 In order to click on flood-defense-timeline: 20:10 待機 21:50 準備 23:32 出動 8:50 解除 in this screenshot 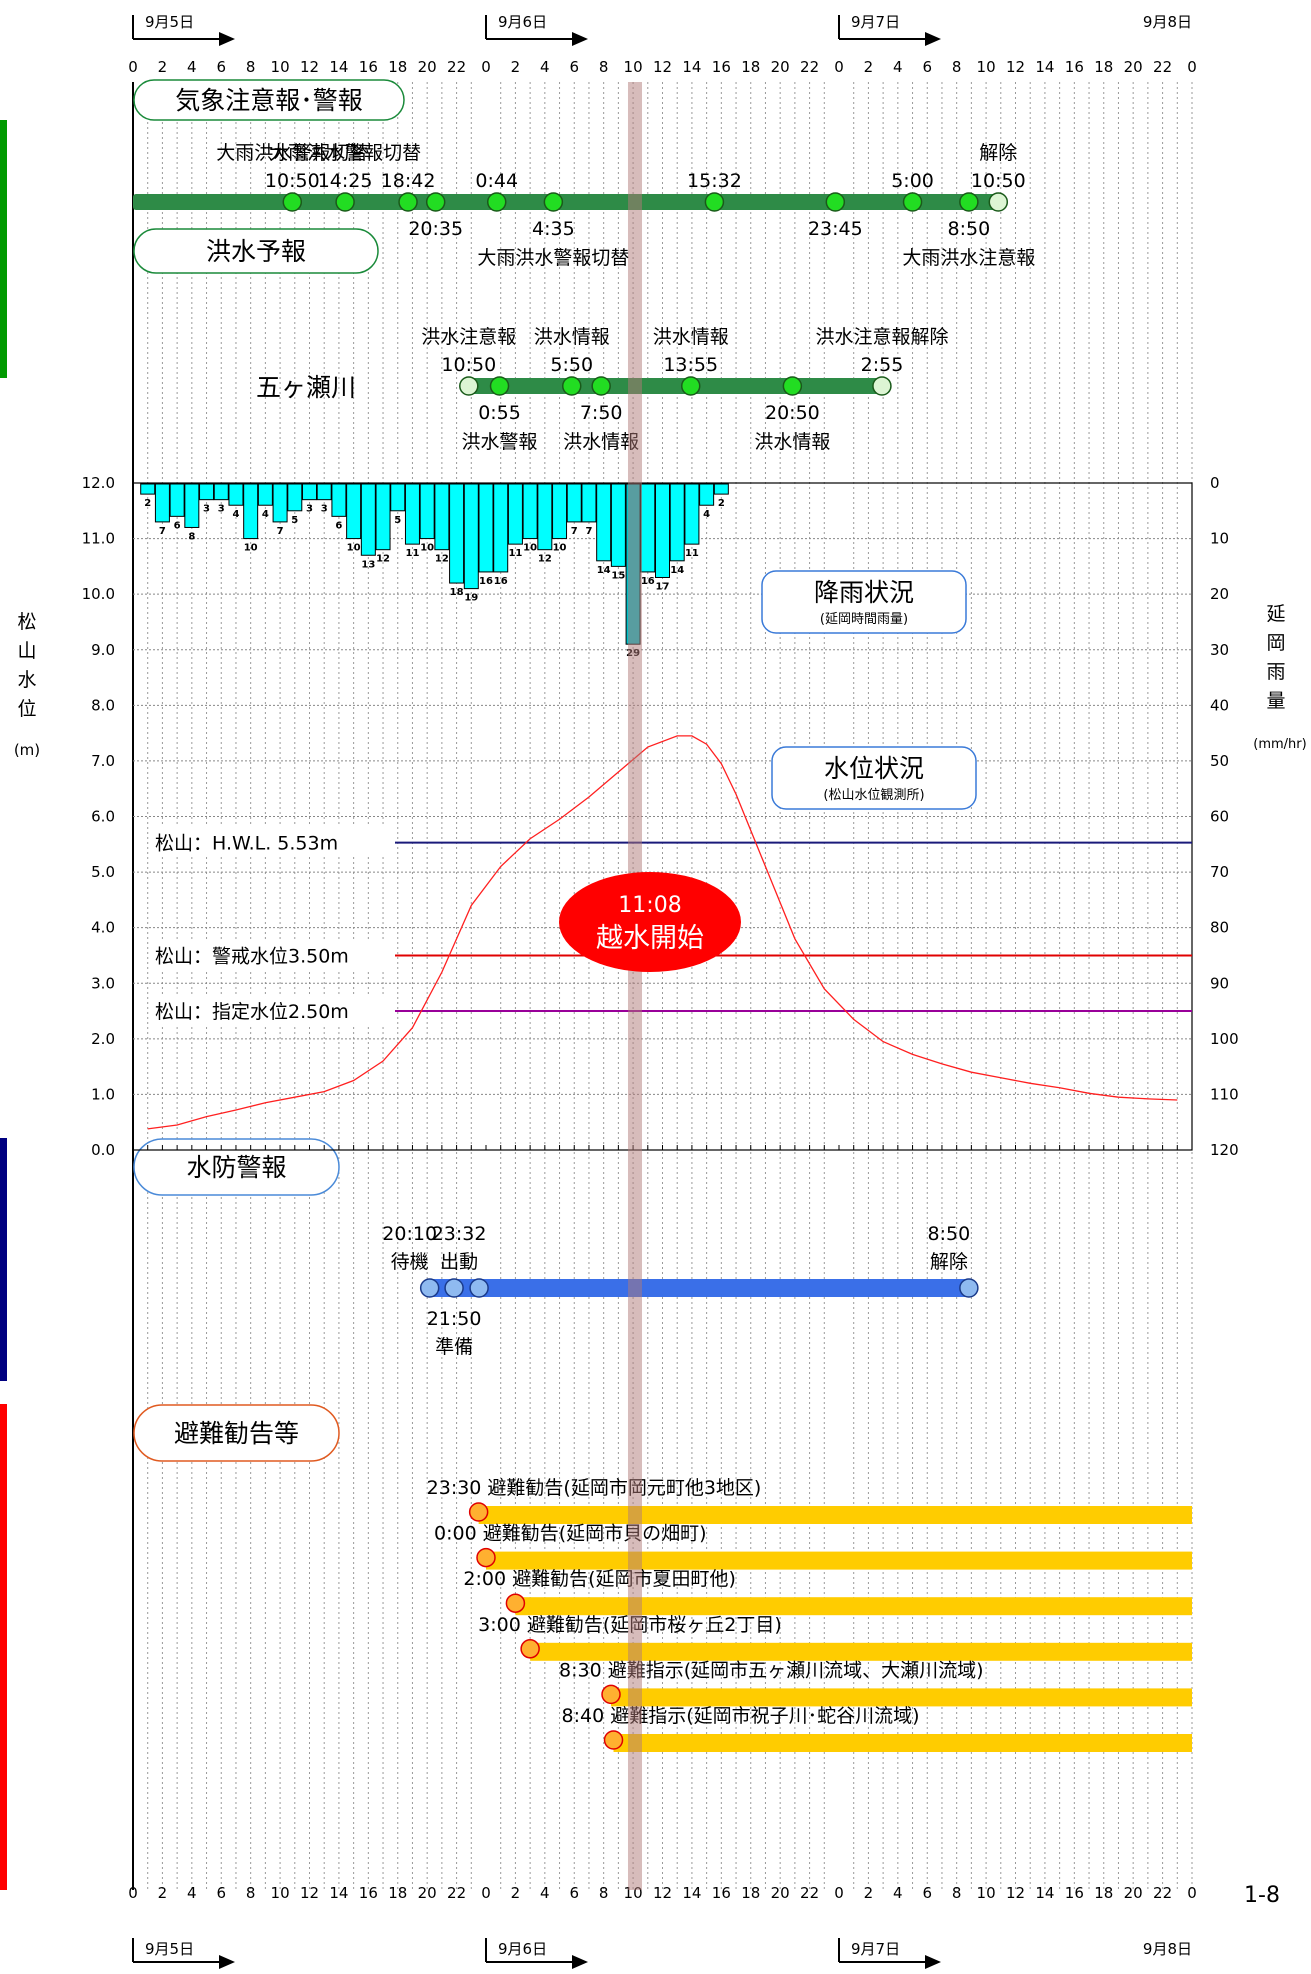, I will do `click(680, 1290)`.